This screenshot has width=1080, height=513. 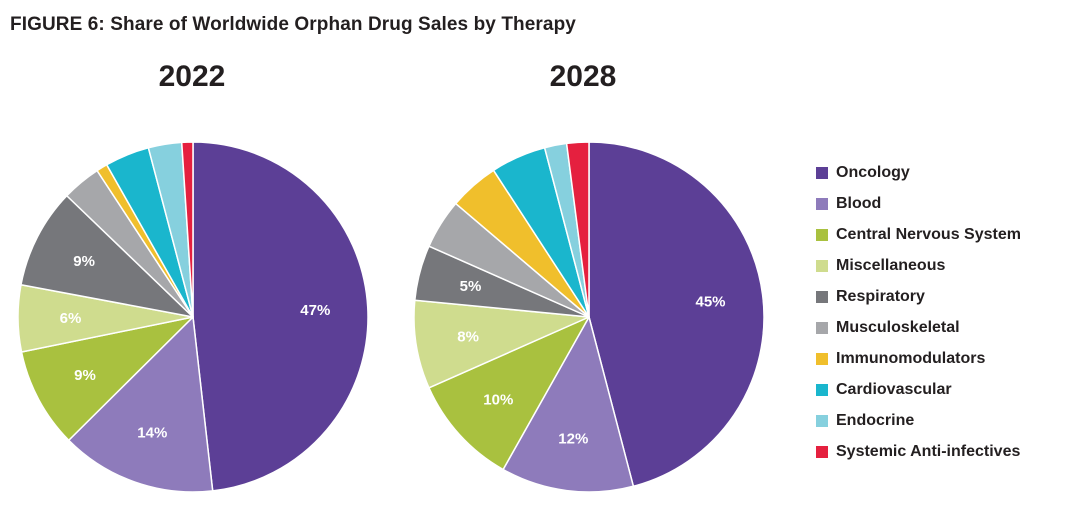 I want to click on legend-item: Central Nervous System, so click(x=918, y=234).